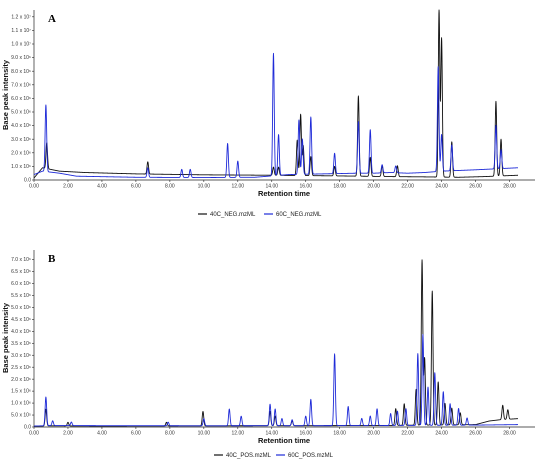 This screenshot has height=461, width=550. I want to click on panel-b-y-tick-label: 5.0 x 10⁵, so click(21, 416).